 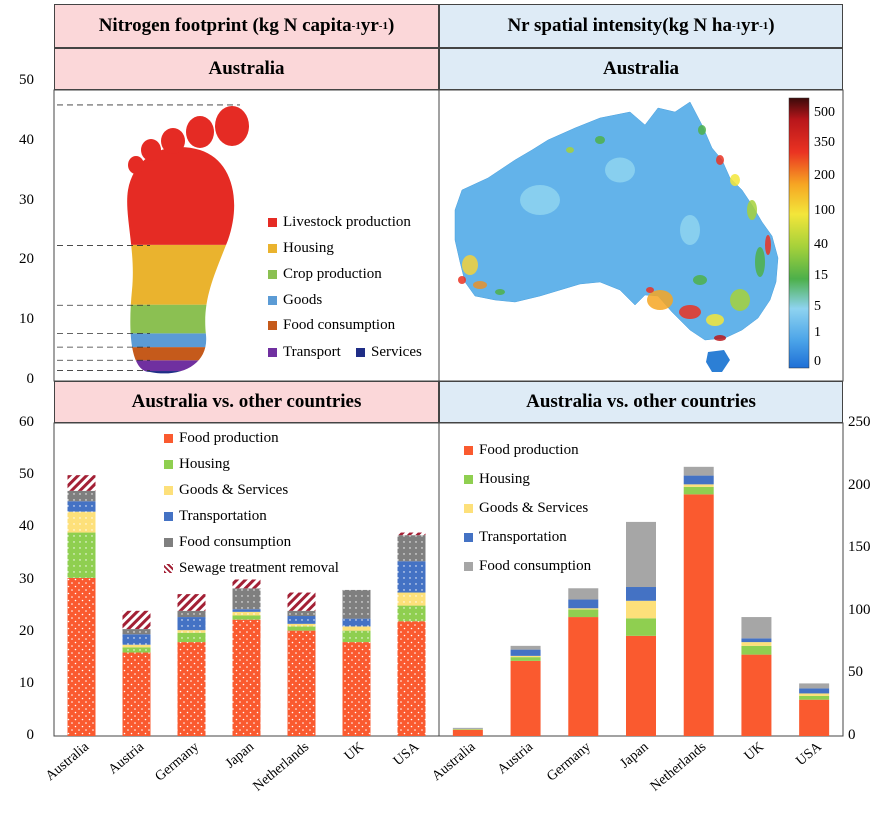 I want to click on legend-label: Transportation, so click(x=523, y=537).